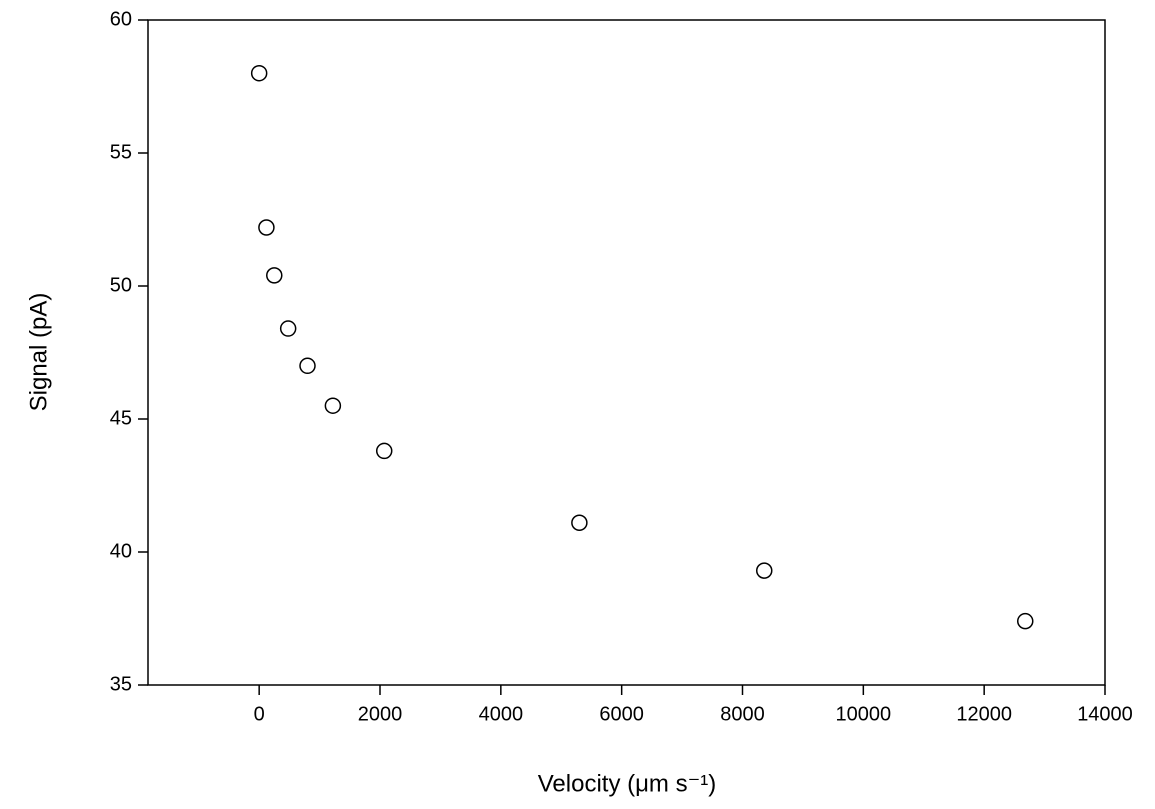 The image size is (1155, 809). What do you see at coordinates (501, 714) in the screenshot?
I see `x-tick-label: 4000` at bounding box center [501, 714].